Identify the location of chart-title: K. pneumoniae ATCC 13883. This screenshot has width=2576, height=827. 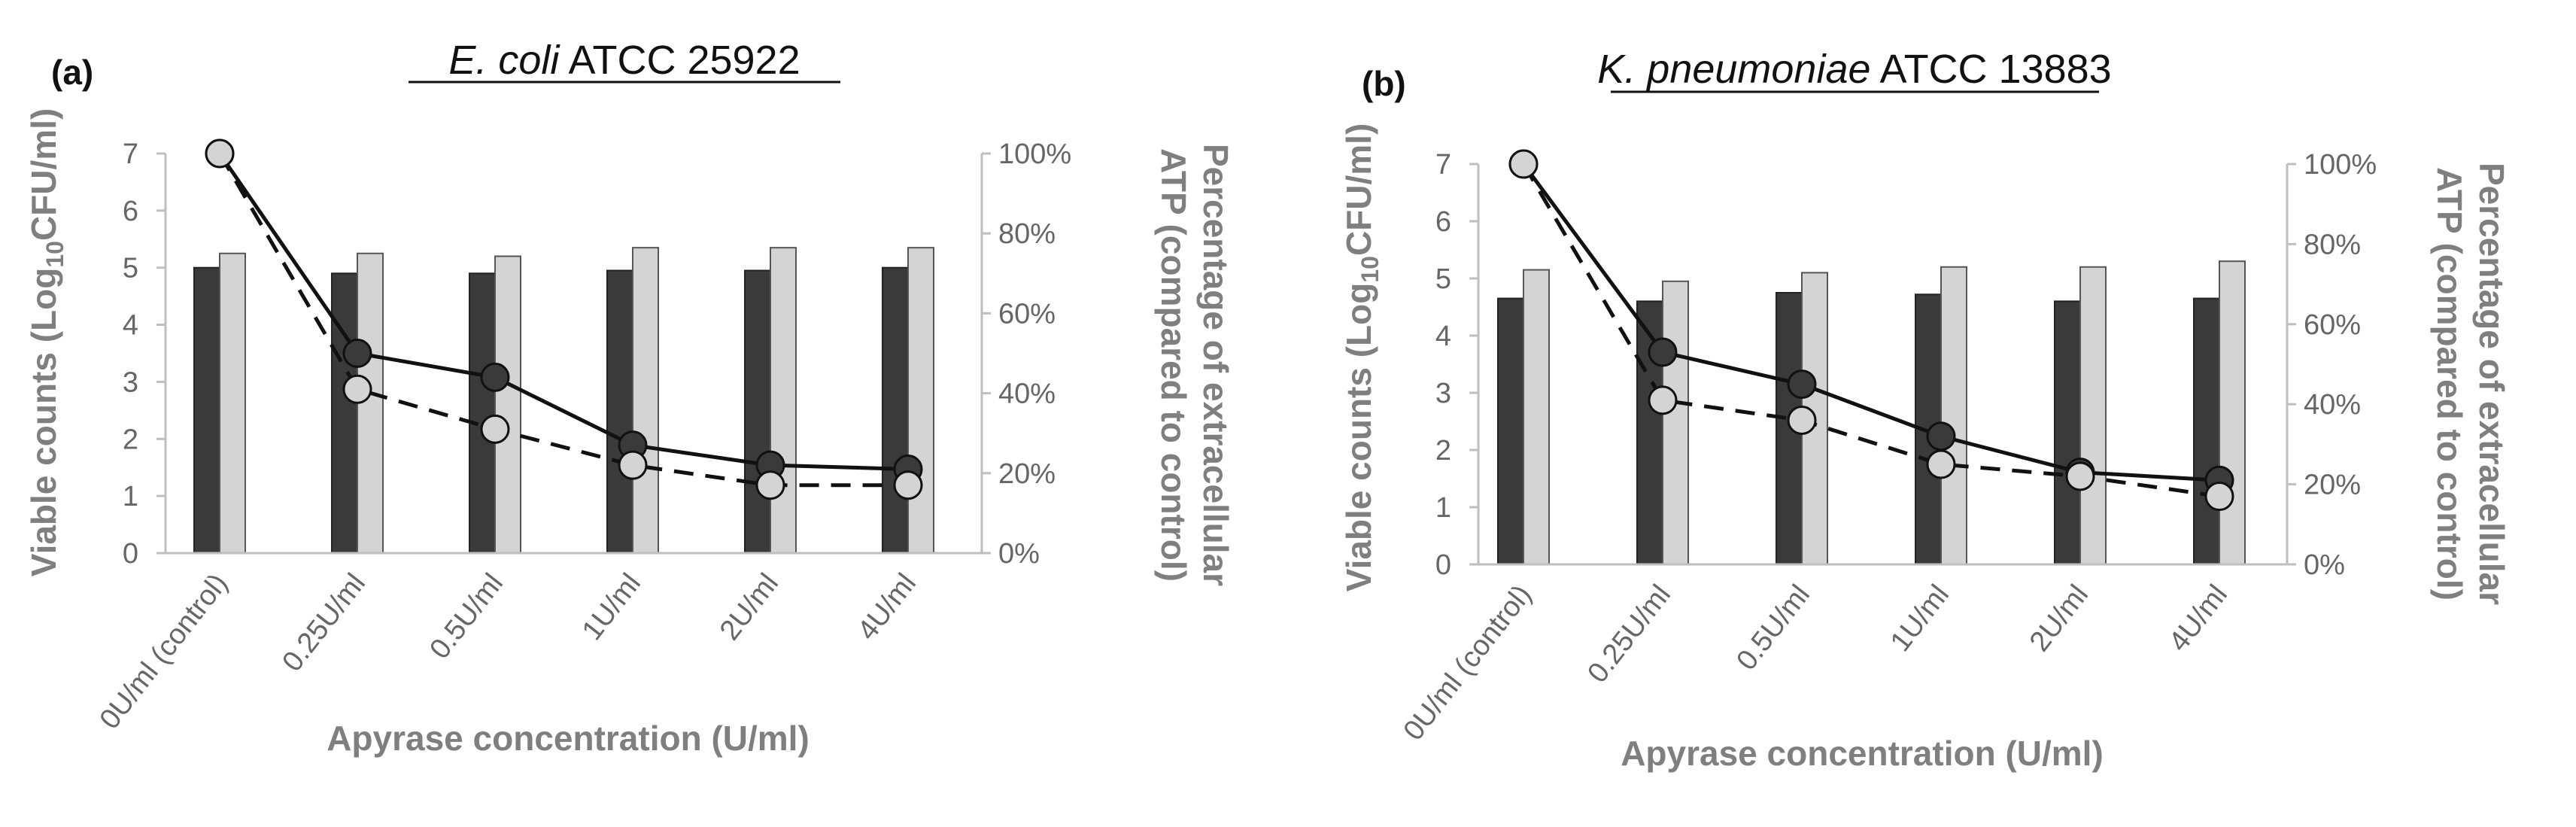
(1854, 69).